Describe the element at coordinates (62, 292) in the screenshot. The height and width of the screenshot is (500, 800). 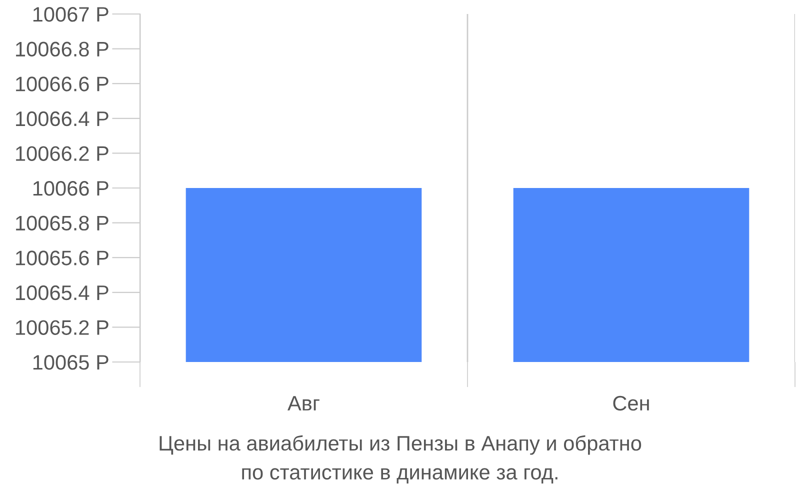
I see `y-tick-label: 10065.4 Р` at that location.